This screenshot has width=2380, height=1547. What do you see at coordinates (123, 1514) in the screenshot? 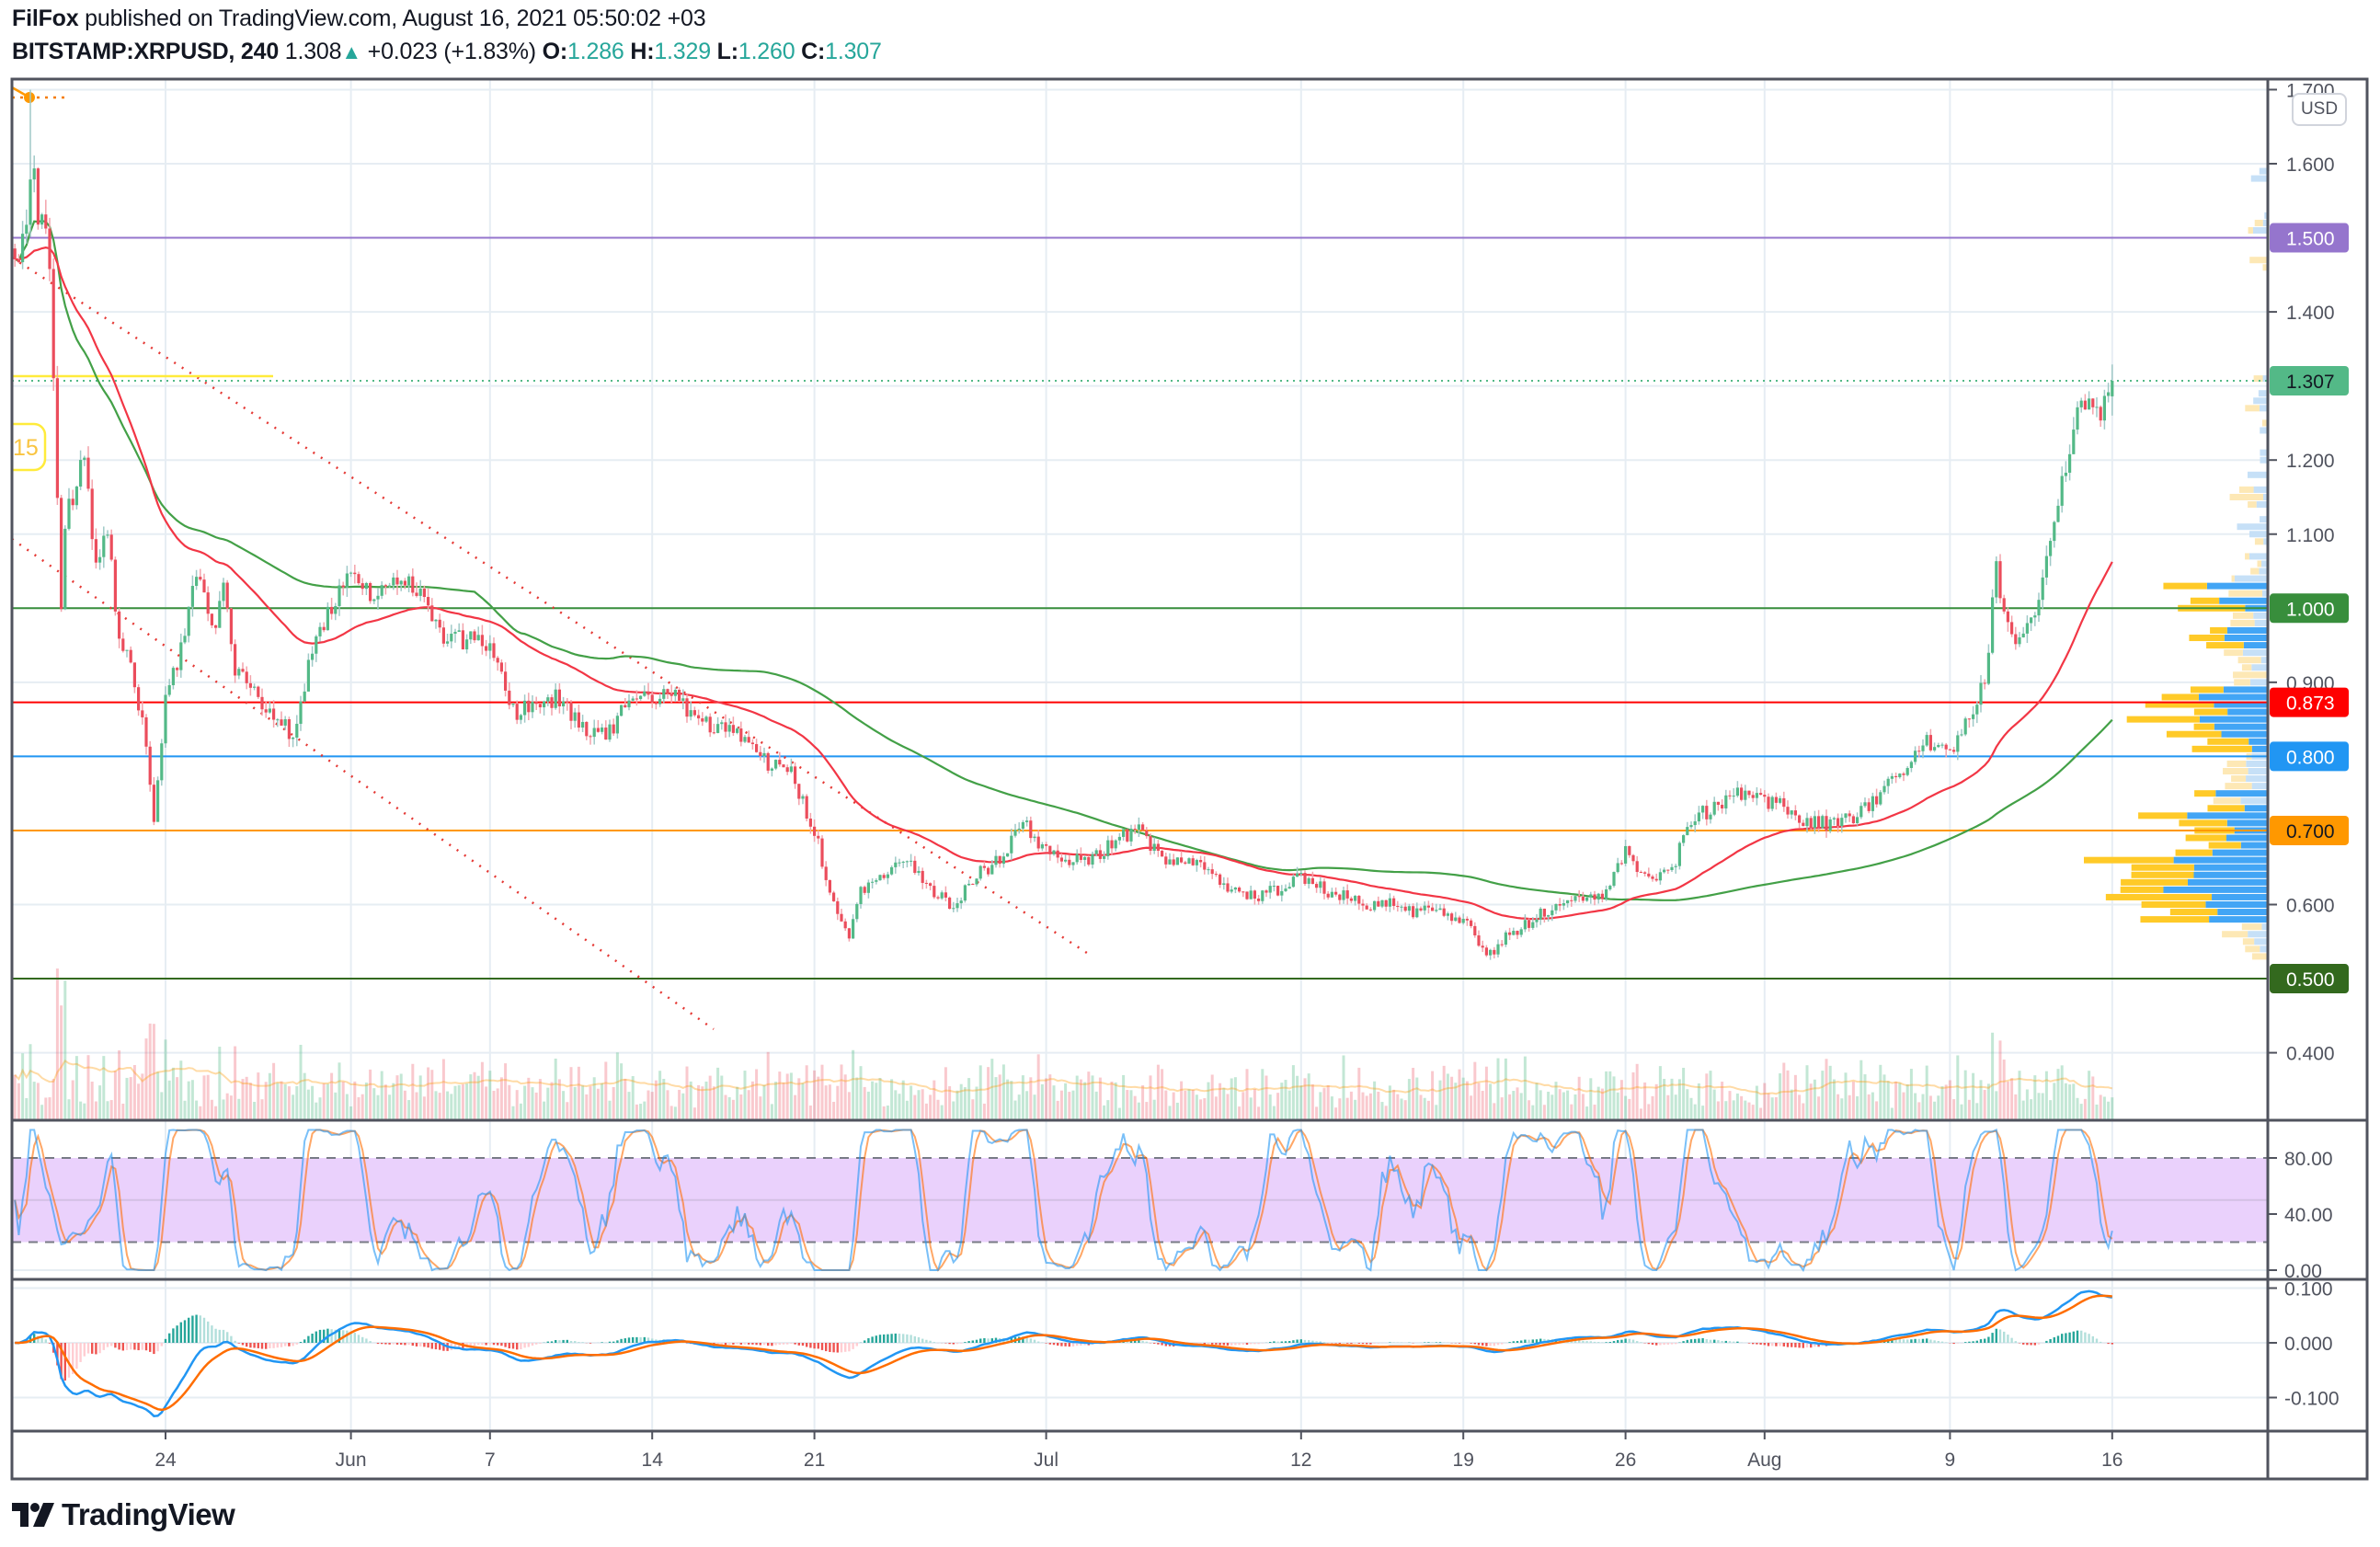
I see `tradingview-logo: TradingView` at bounding box center [123, 1514].